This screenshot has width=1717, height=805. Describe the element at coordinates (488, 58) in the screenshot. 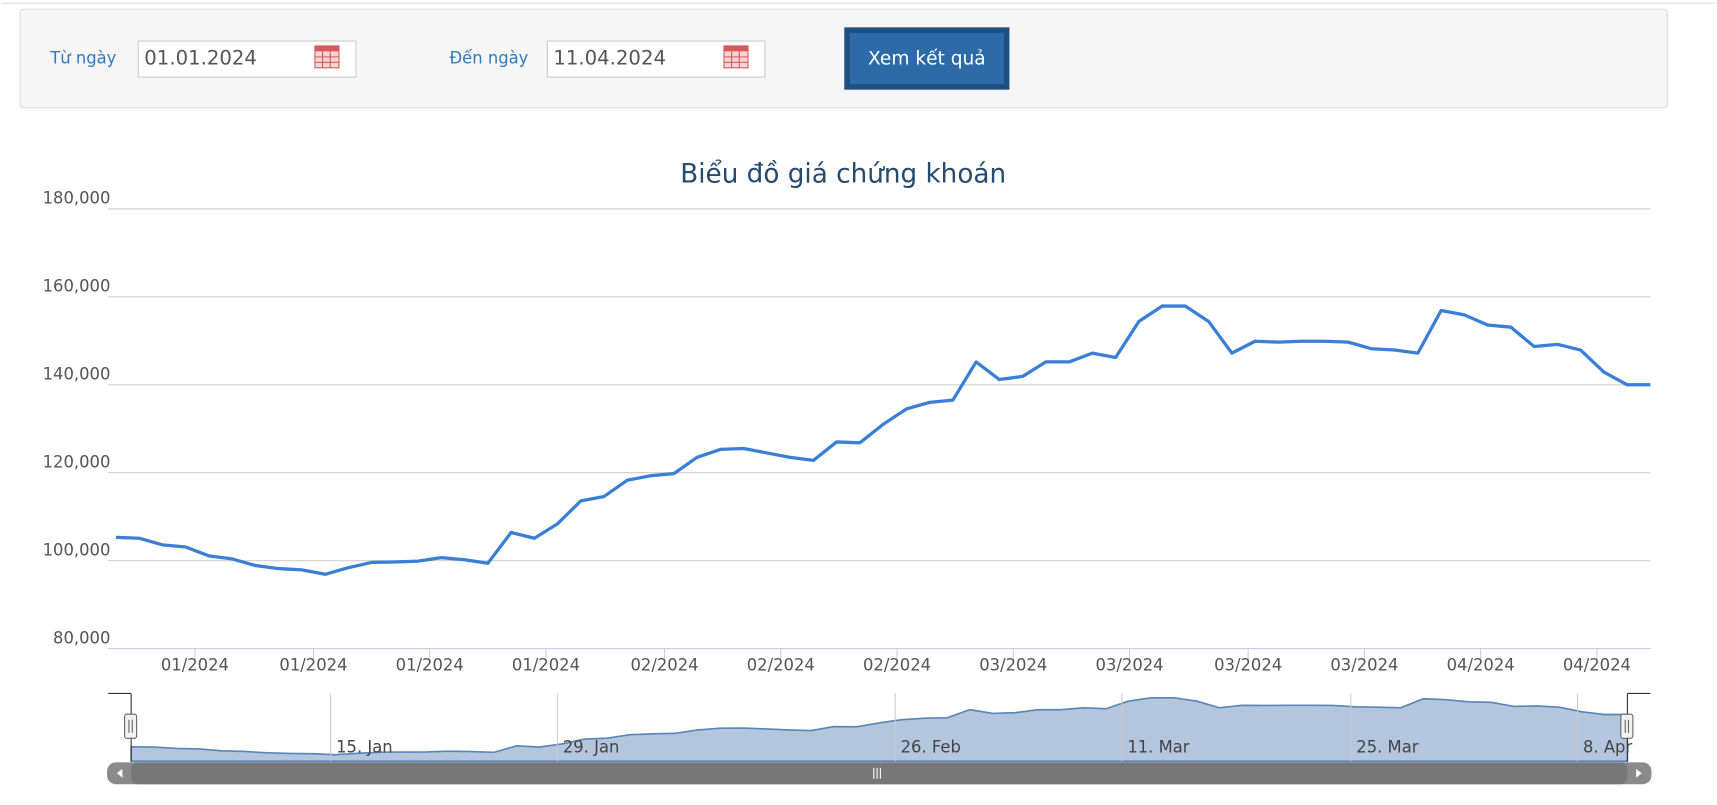

I see `to-label: Đến ngày` at that location.